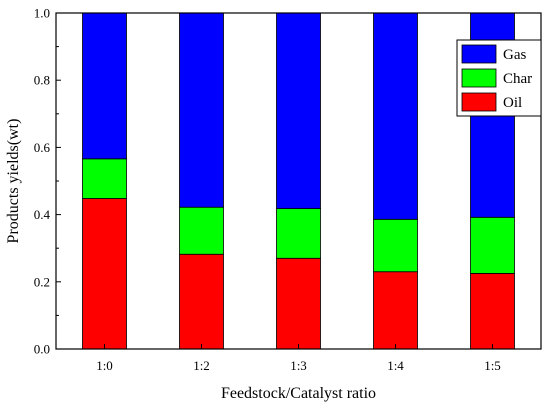 This screenshot has height=407, width=550. What do you see at coordinates (479, 78) in the screenshot?
I see `legend-swatch-char` at bounding box center [479, 78].